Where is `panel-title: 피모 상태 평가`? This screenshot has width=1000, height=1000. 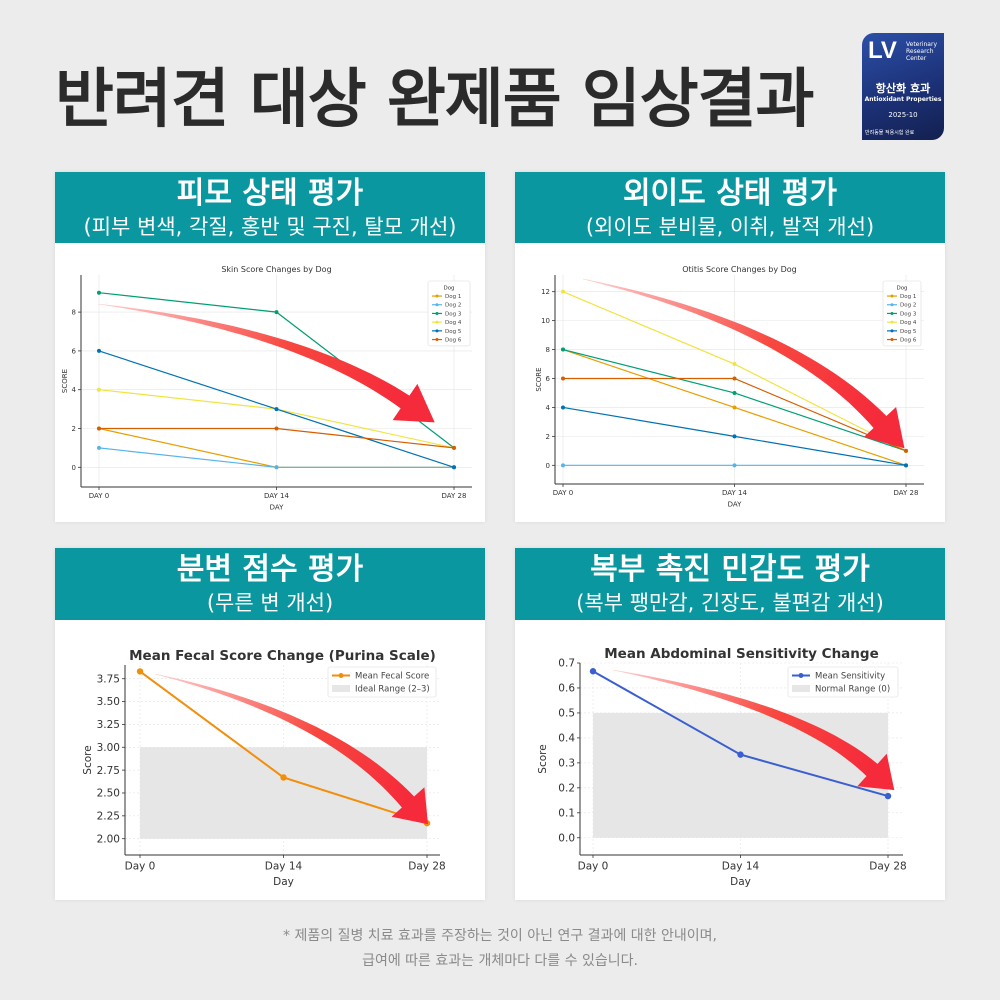 panel-title: 피모 상태 평가 is located at coordinates (270, 193).